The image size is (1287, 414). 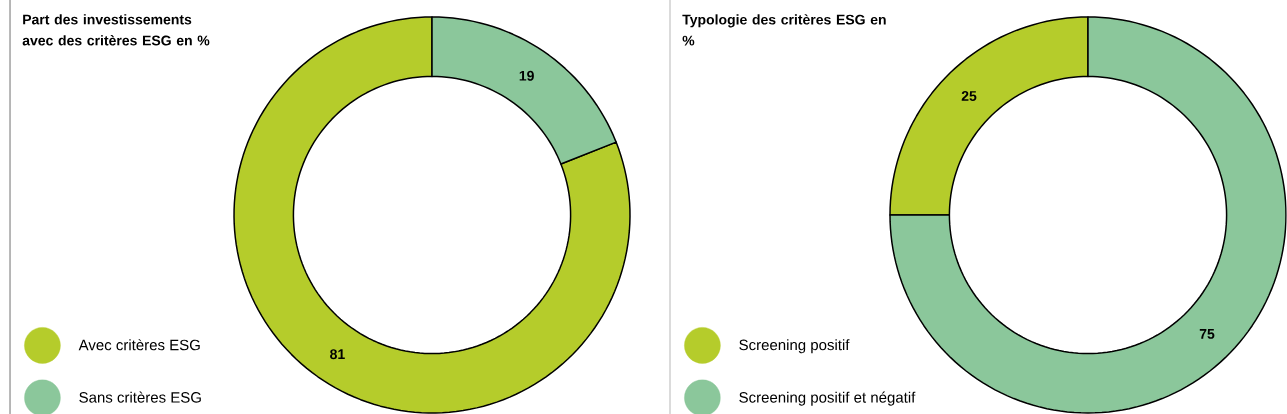 What do you see at coordinates (337, 354) in the screenshot?
I see `data-label: 81` at bounding box center [337, 354].